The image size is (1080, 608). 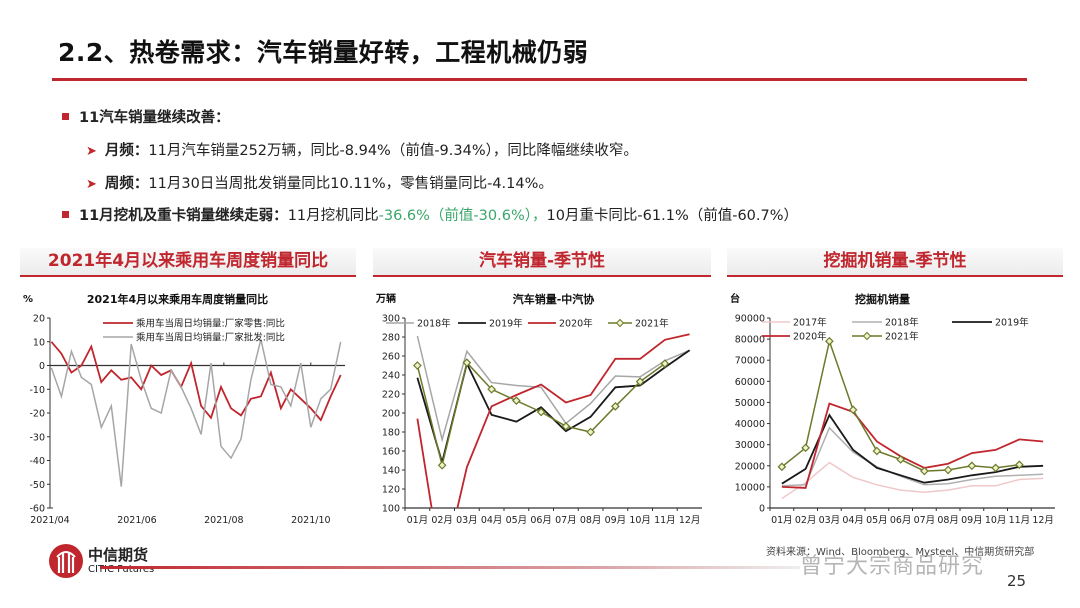 What do you see at coordinates (391, 395) in the screenshot?
I see `y-tick-label: 220` at bounding box center [391, 395].